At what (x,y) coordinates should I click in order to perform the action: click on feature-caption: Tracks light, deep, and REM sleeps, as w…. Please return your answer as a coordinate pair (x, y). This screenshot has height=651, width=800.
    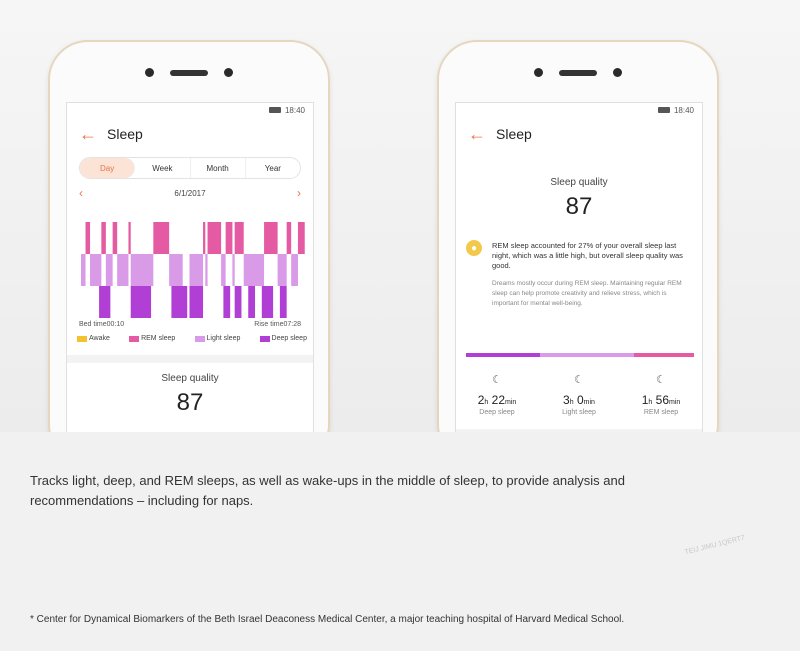
    Looking at the image, I should click on (327, 490).